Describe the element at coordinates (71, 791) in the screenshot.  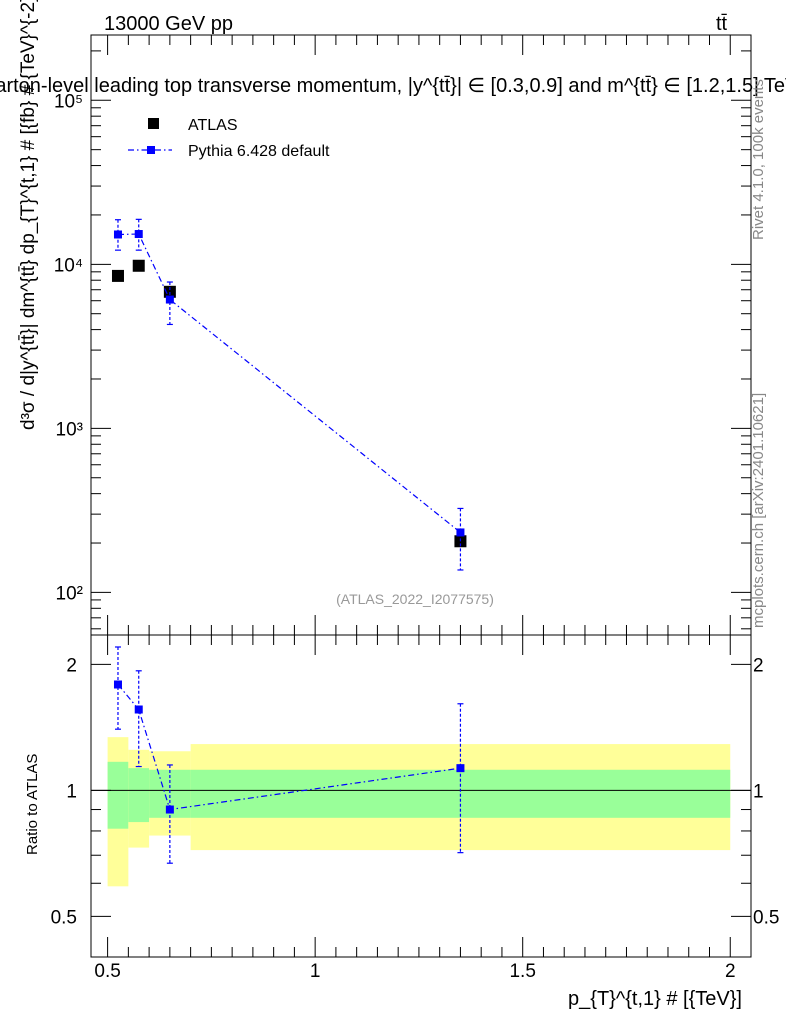
I see `ratio-tick-label-left: 1` at that location.